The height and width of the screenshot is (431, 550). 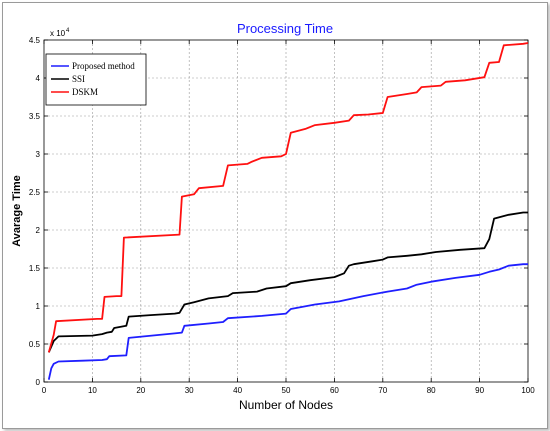 I want to click on y-tick-label: 2.5, so click(x=35, y=192).